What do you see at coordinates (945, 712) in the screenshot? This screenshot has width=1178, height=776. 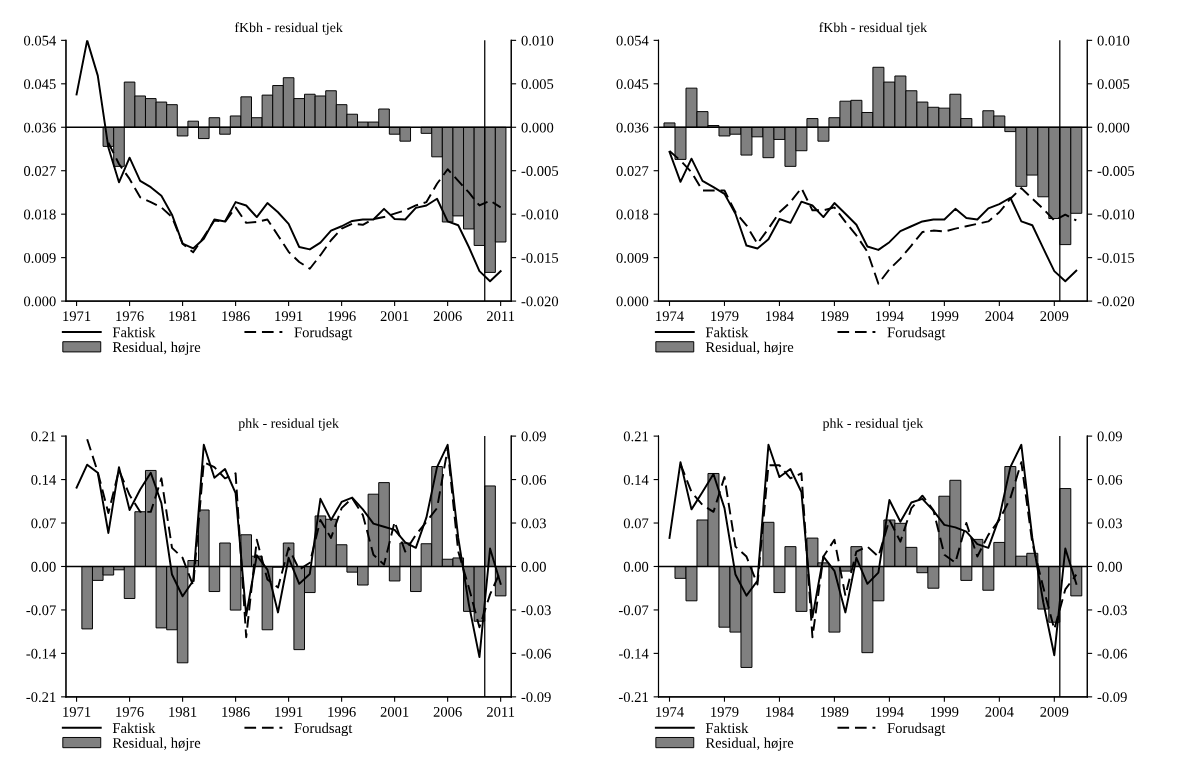 I see `x-tick-label: 1999` at bounding box center [945, 712].